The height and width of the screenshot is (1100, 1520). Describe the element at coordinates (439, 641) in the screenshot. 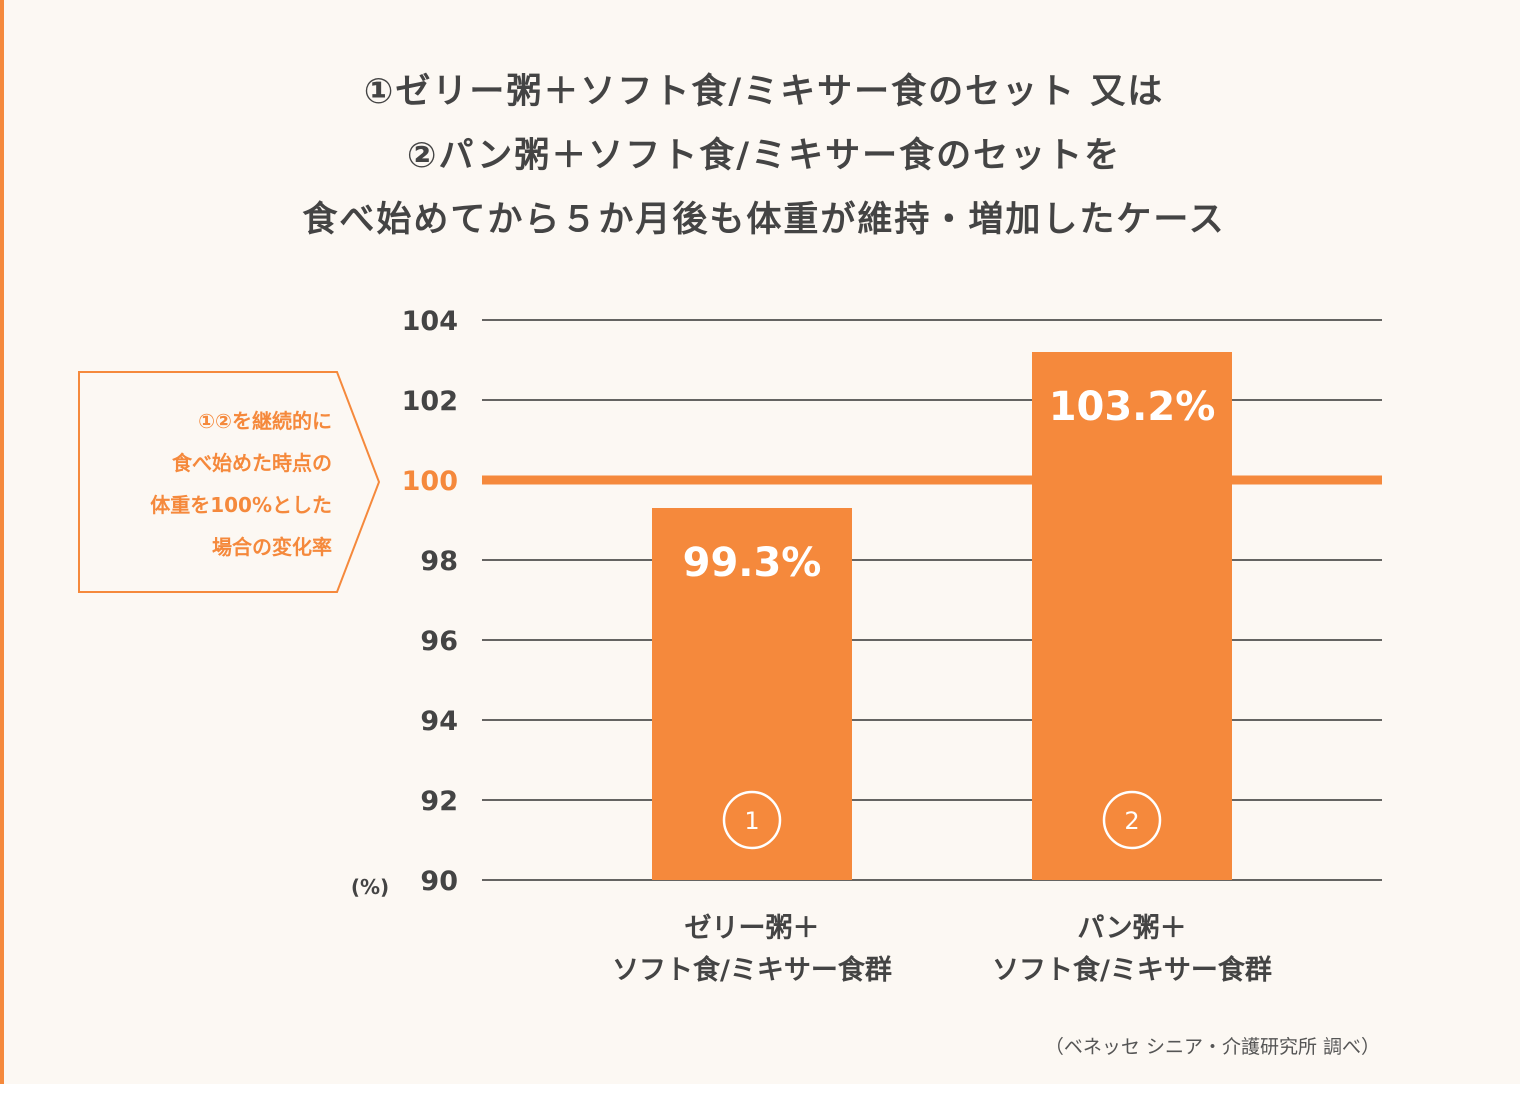

I see `y-tick-label-96: 96` at that location.